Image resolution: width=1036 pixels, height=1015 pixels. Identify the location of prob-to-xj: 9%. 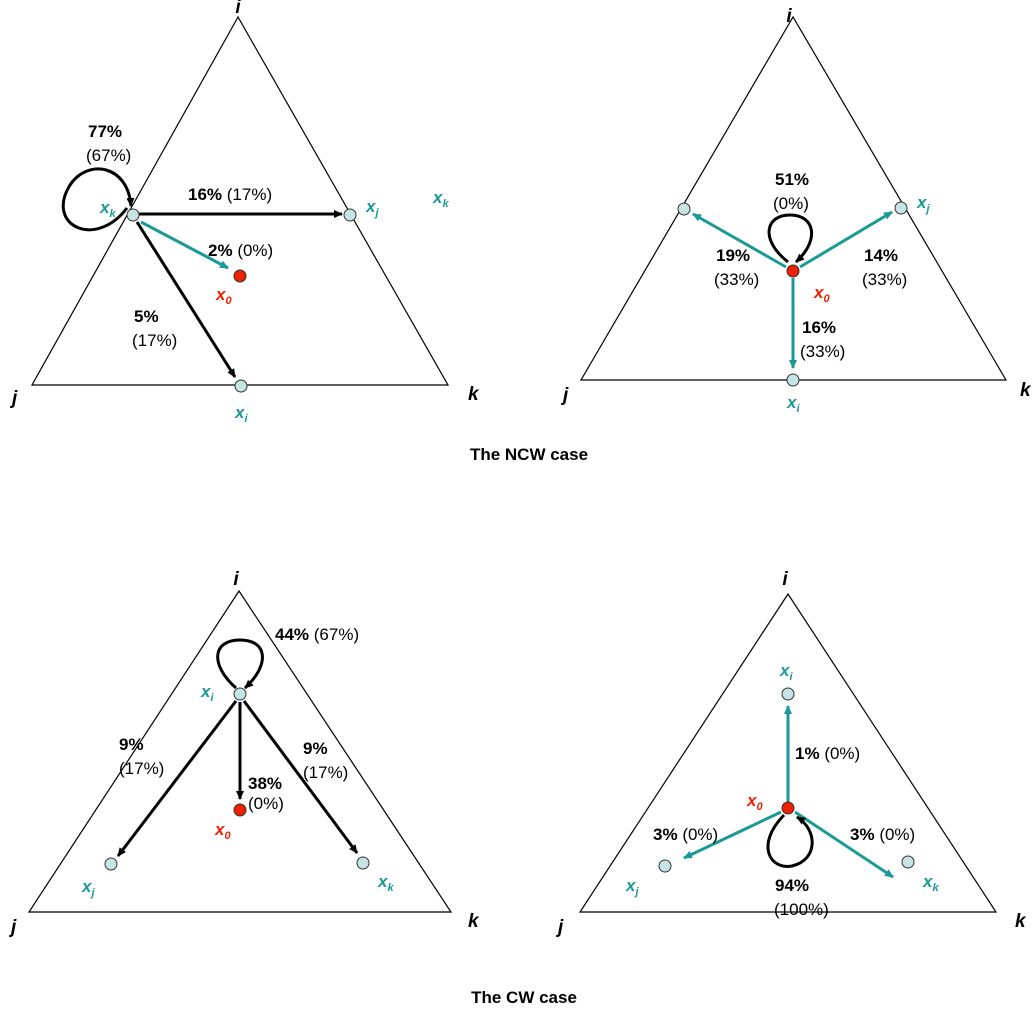
(131, 744).